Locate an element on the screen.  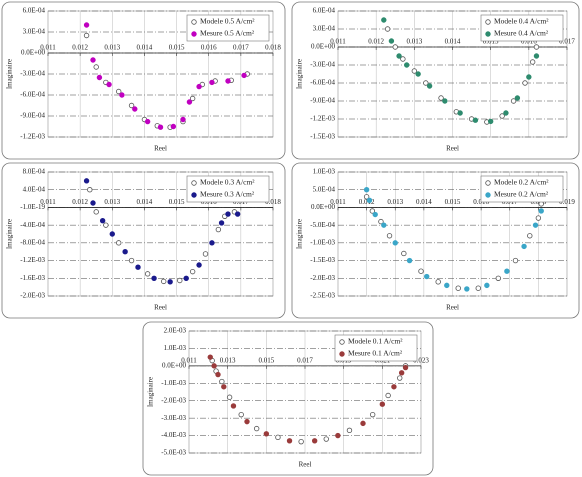
legend-label: Mesure 0.1 A/cm² is located at coordinates (375, 353).